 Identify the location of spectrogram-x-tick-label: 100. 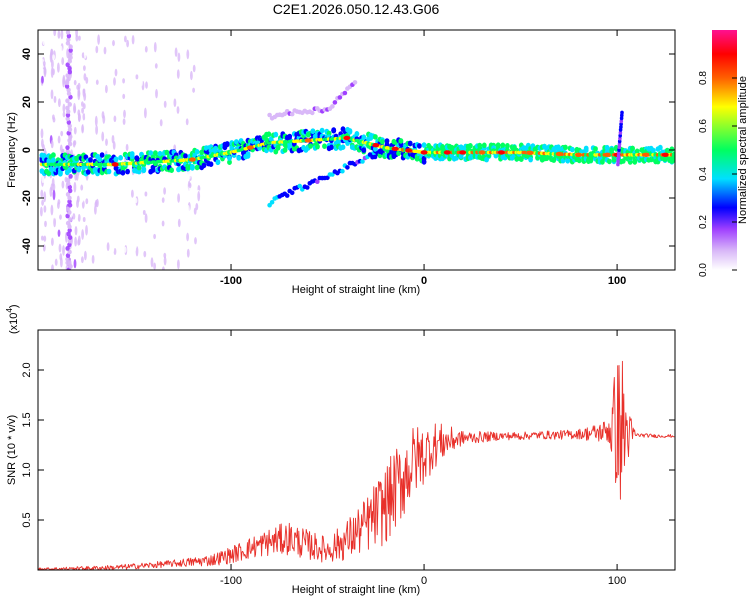
(617, 281).